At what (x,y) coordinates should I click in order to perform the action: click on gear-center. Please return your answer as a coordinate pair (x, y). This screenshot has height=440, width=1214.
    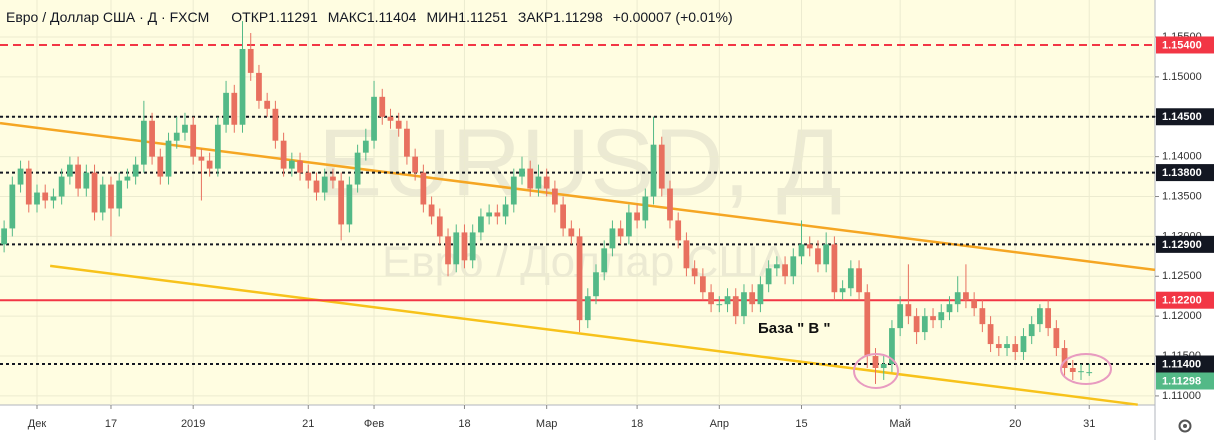
    Looking at the image, I should click on (1185, 426).